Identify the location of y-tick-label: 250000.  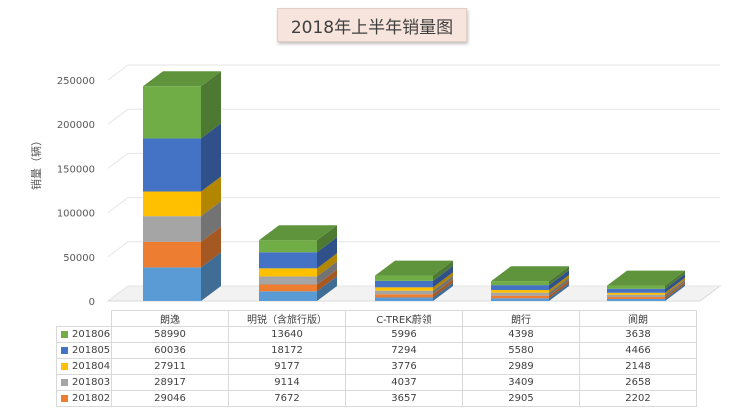
(76, 81).